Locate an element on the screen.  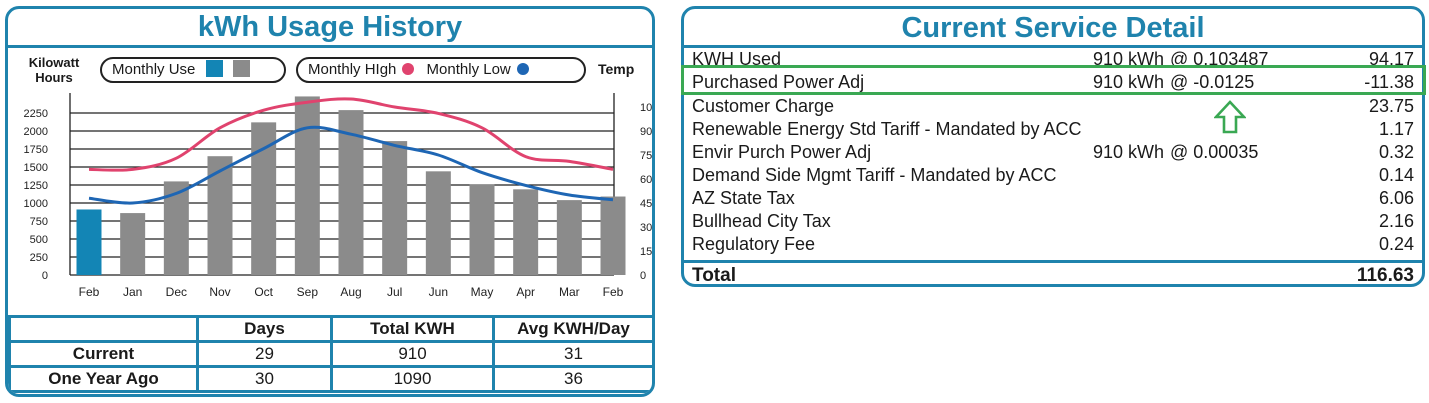
legend-monthly-high-label: Monthly HIgh is located at coordinates (352, 69).